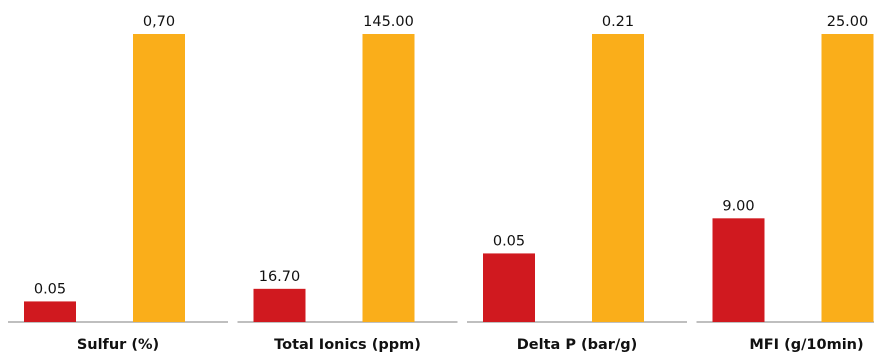  I want to click on panel-2-value-label-2: 145.00, so click(388, 22).